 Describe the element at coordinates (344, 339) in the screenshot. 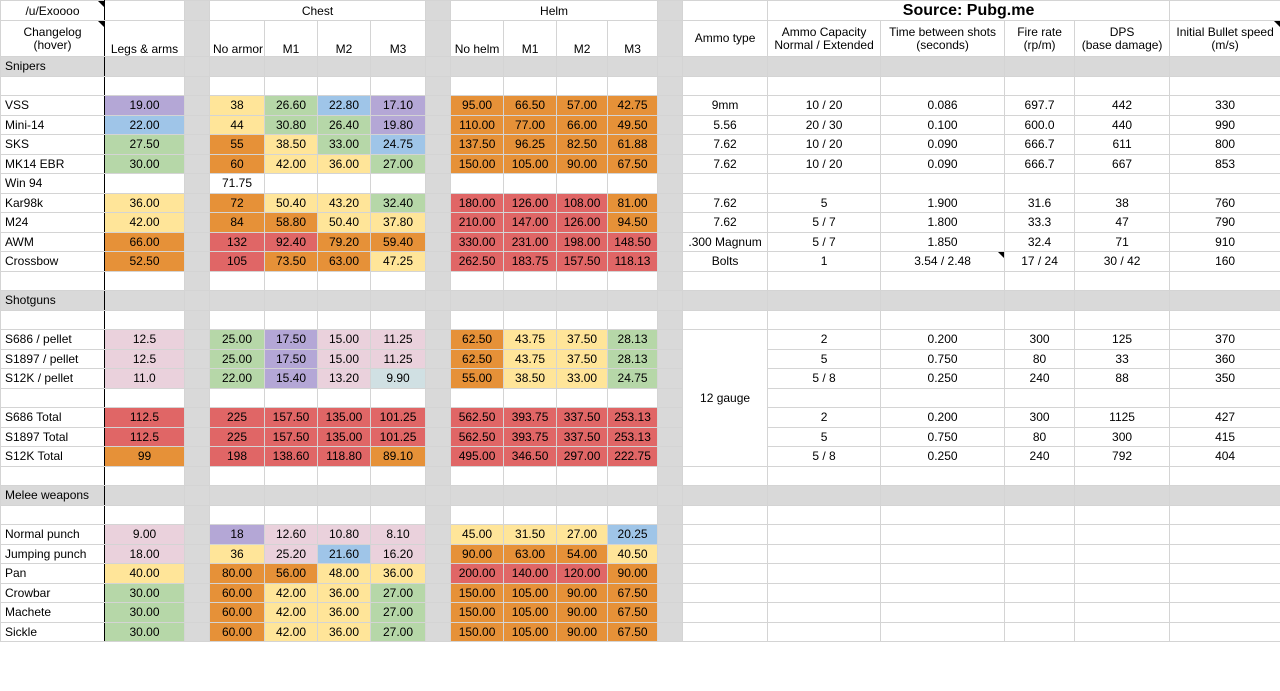

I see `chest-m2-damage: 15.00` at that location.